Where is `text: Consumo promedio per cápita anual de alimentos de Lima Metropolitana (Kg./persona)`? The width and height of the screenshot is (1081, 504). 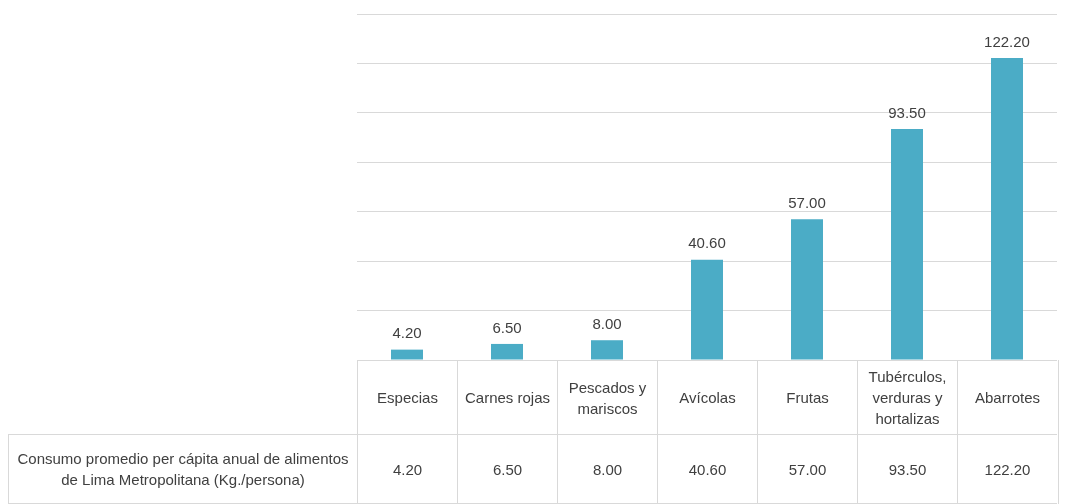 text: Consumo promedio per cápita anual de alimentos de Lima Metropolitana (Kg./persona) is located at coordinates (183, 469).